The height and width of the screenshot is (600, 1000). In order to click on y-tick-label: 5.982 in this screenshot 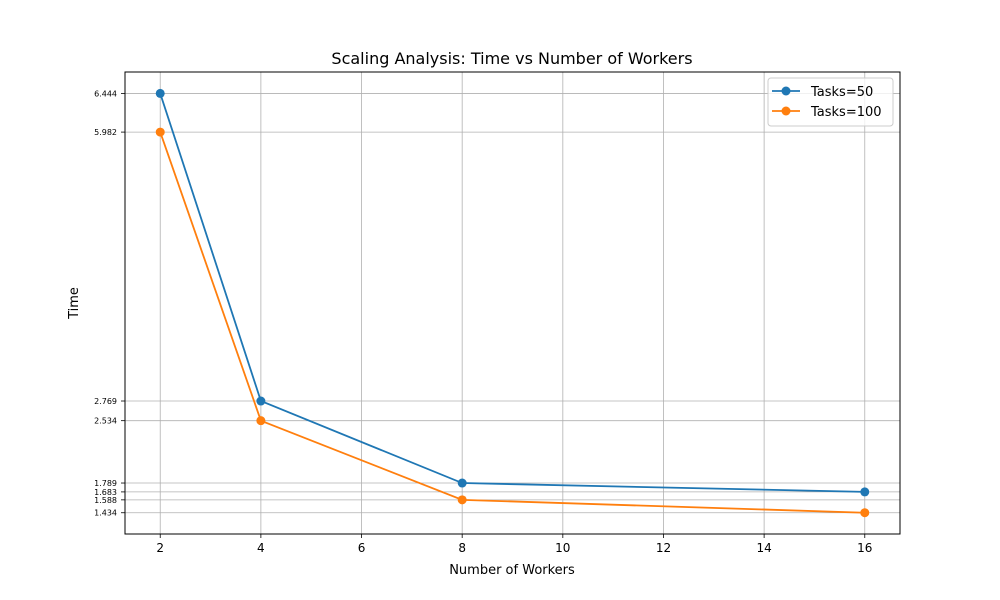, I will do `click(105, 132)`.